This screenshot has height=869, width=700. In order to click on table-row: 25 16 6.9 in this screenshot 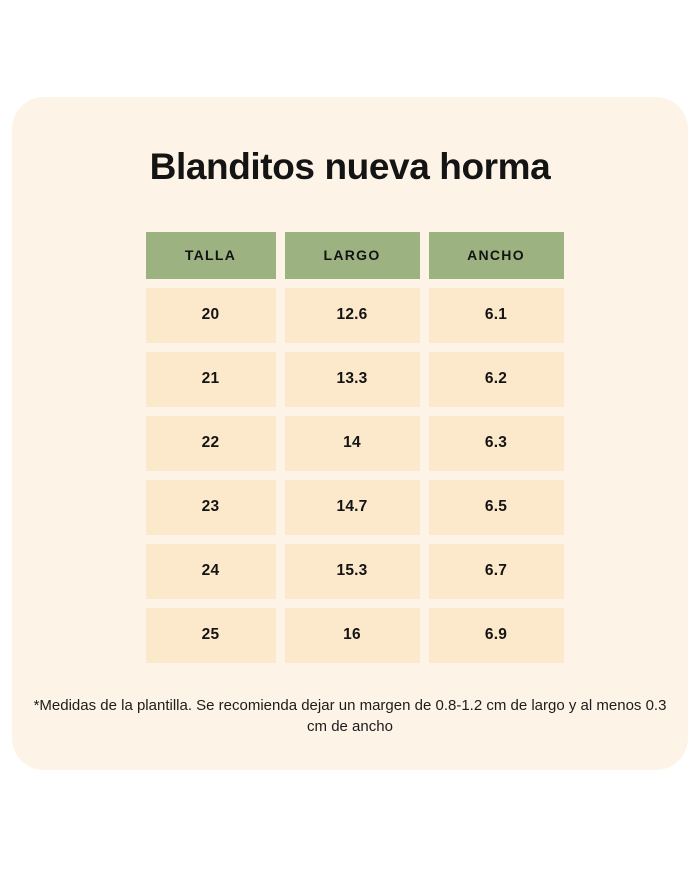, I will do `click(354, 635)`.